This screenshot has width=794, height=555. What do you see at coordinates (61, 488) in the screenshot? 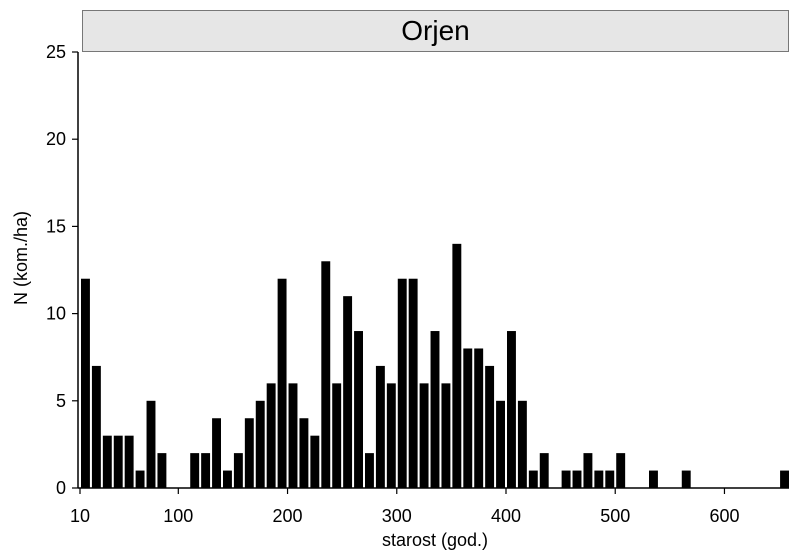
I see `y-tick-label: 0` at bounding box center [61, 488].